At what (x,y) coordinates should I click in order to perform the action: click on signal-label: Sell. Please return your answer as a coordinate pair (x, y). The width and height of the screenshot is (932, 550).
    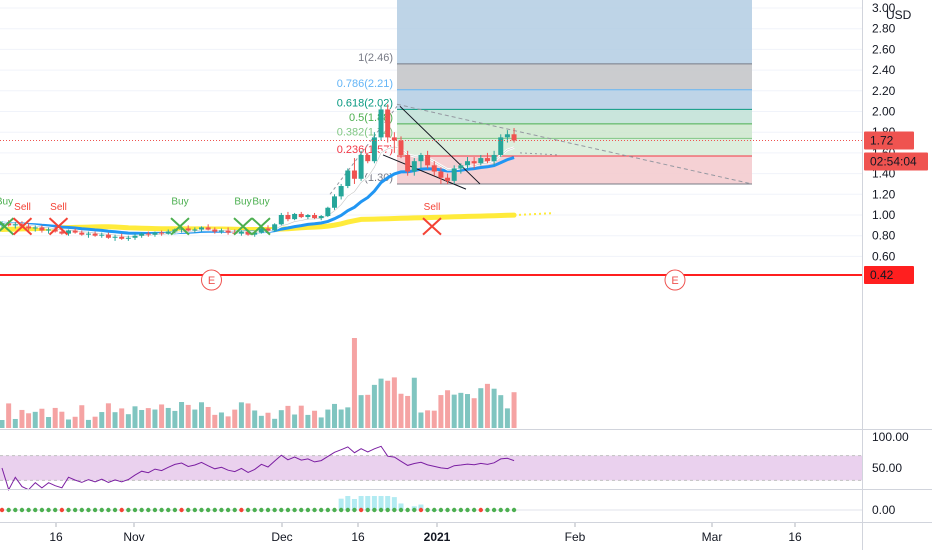
    Looking at the image, I should click on (22, 207).